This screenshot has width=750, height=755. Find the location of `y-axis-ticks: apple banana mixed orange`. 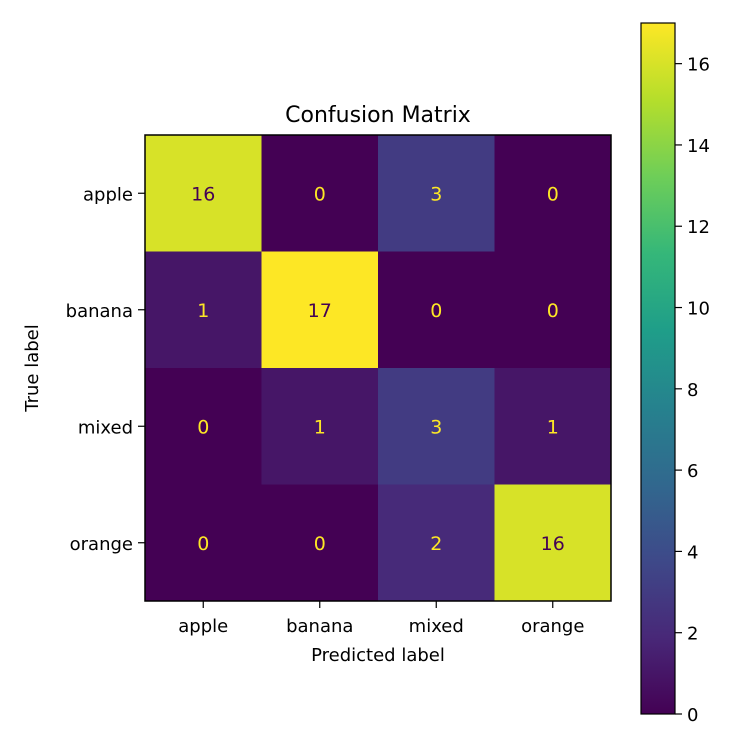

y-axis-ticks: apple banana mixed orange is located at coordinates (105, 369).